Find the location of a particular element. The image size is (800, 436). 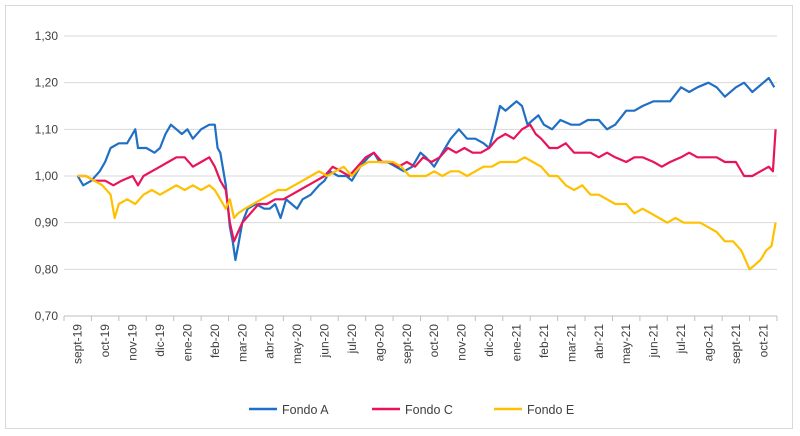

x-tick-label: feb-21 is located at coordinates (544, 341).